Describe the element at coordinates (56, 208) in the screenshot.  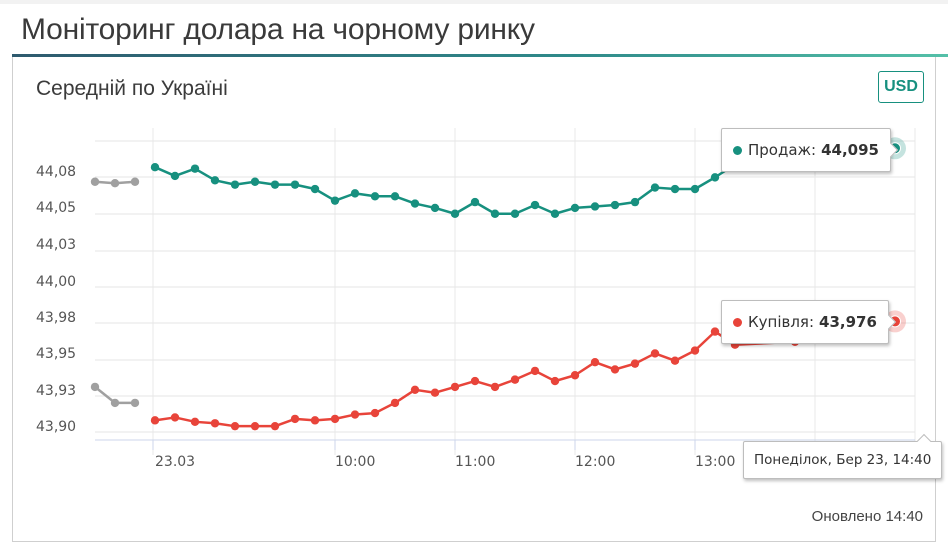
I see `svg-text: 44,05` at that location.